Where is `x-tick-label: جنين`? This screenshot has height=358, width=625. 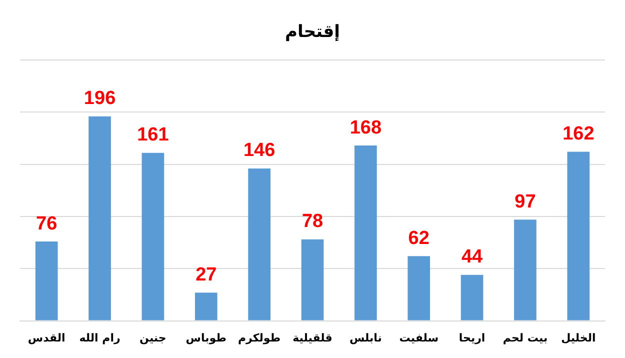
x-tick-label: جنين is located at coordinates (153, 337).